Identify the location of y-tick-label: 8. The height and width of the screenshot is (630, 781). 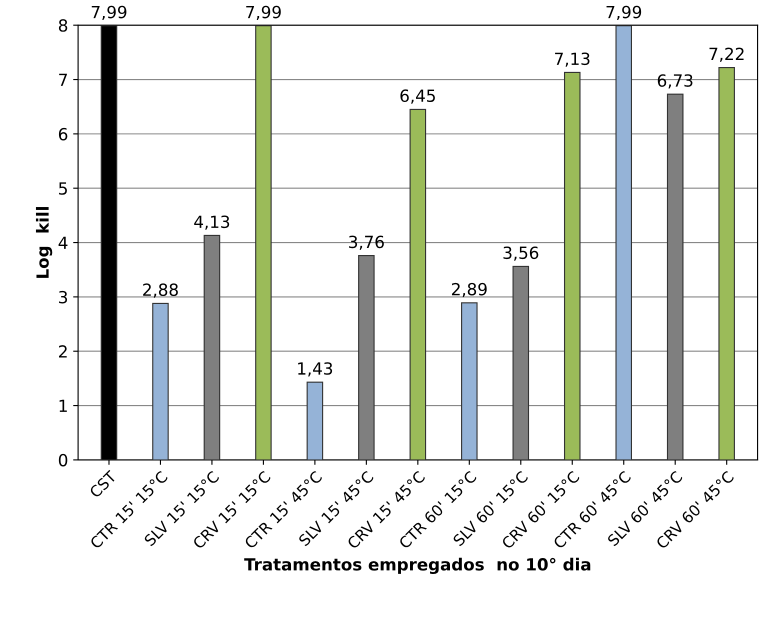
(63, 25).